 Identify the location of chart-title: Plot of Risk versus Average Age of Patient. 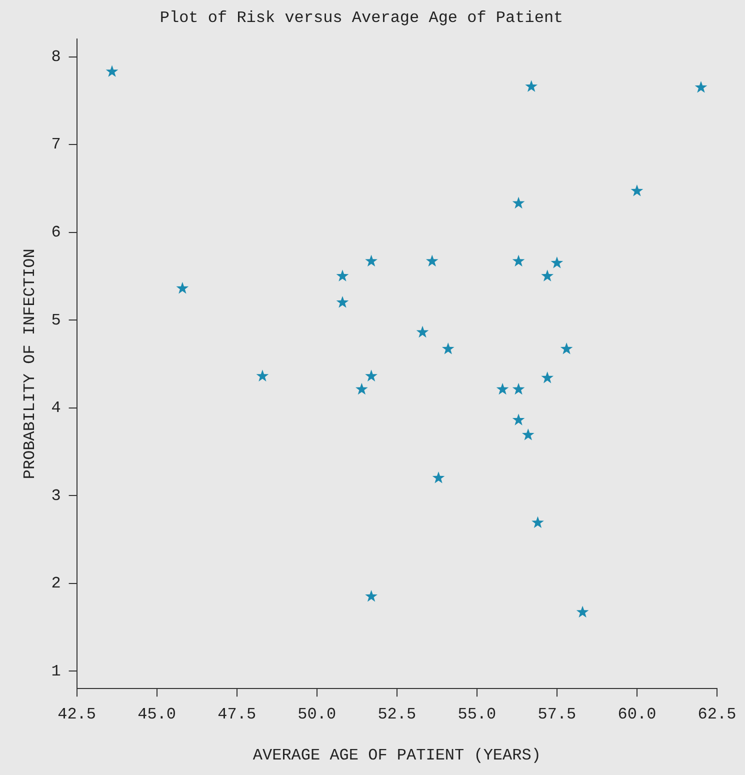
(362, 17).